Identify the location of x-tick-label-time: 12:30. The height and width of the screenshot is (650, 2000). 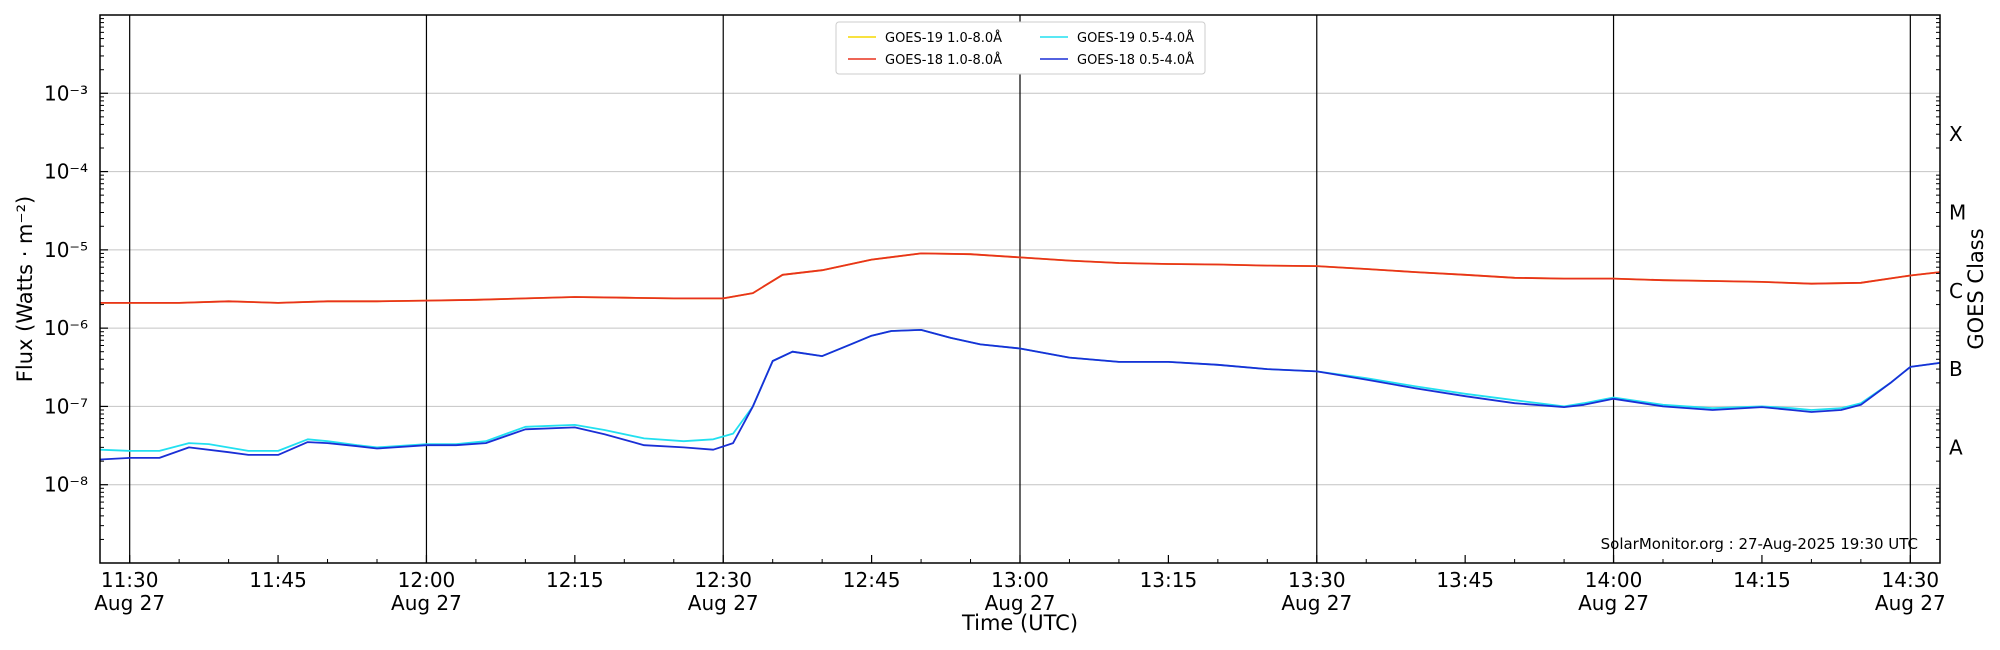
(723, 580).